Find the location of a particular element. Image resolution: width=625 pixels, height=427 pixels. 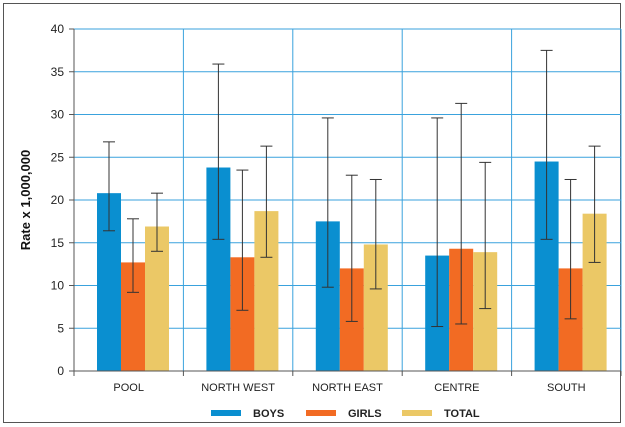

y-tick-label: 40 is located at coordinates (58, 29).